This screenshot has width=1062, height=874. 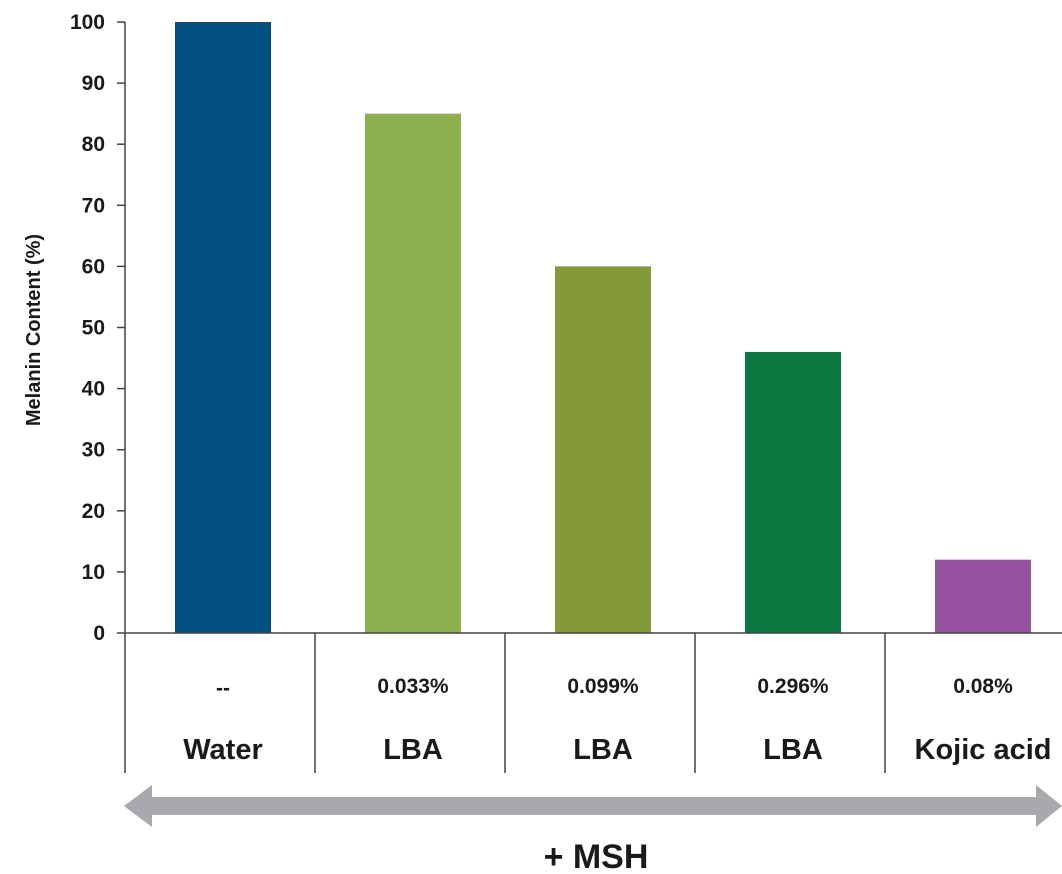 I want to click on y-tick-label: 40, so click(x=93, y=389).